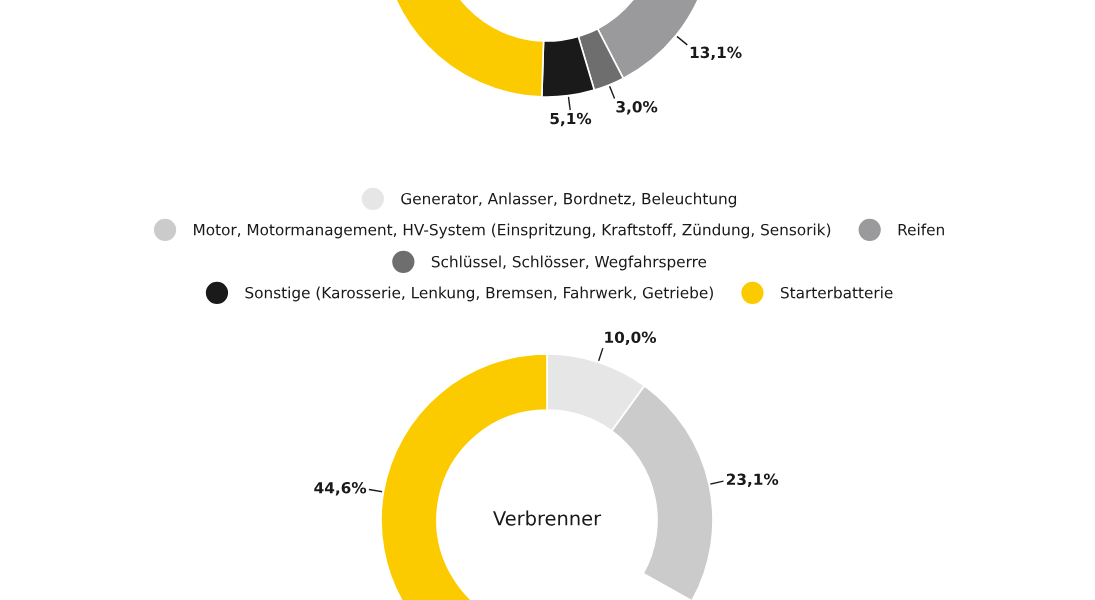 The height and width of the screenshot is (600, 1095). I want to click on text: Verbrenner, so click(547, 518).